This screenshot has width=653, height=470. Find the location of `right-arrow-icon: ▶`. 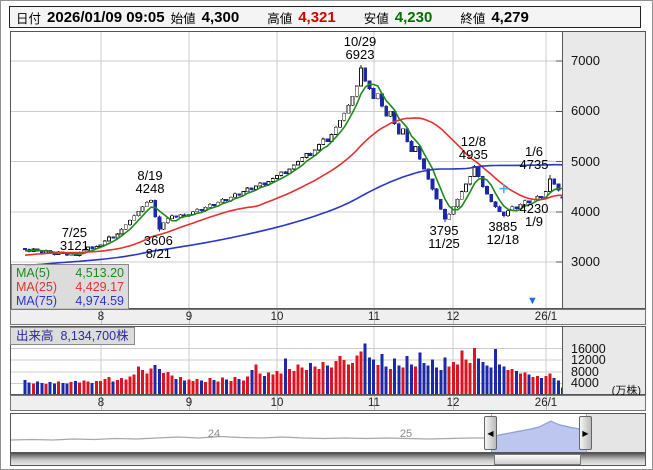

right-arrow-icon: ▶ is located at coordinates (585, 433).